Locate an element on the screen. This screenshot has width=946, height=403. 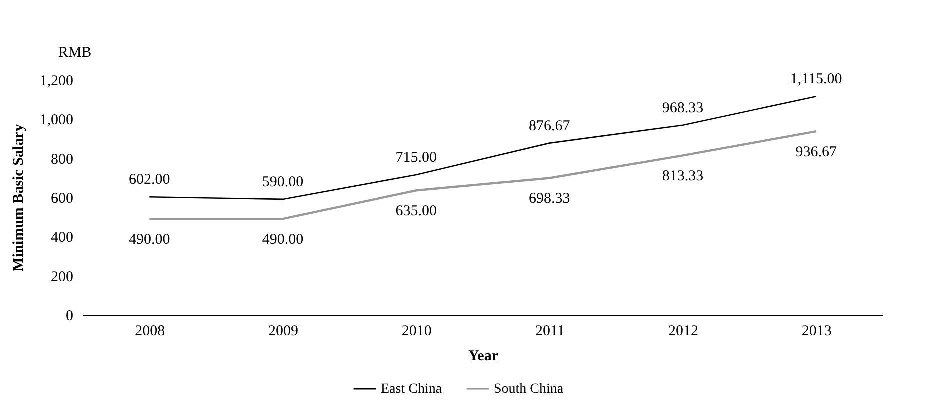
y-tick-label: 1,200 is located at coordinates (57, 82).